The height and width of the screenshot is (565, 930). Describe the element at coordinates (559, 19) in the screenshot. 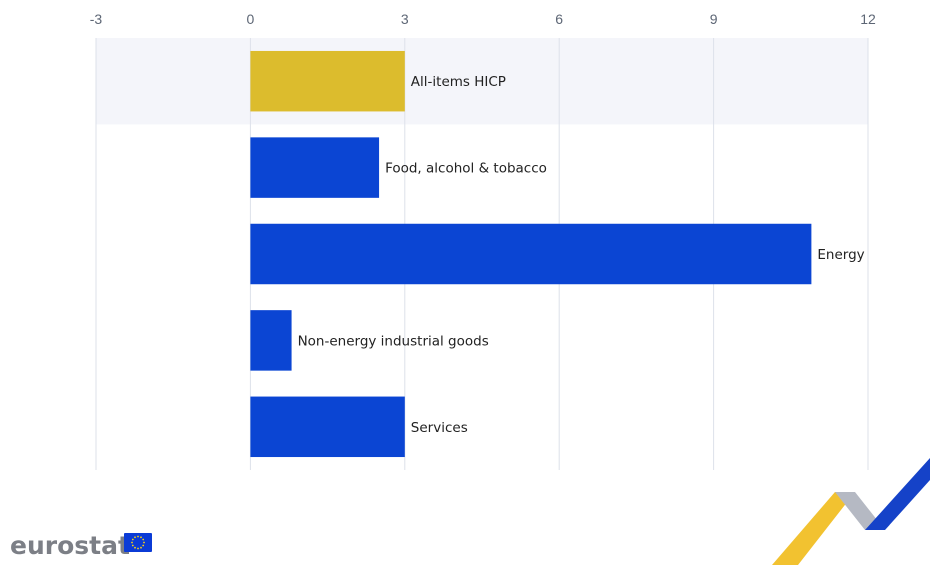

I see `x-tick-label: 6` at that location.